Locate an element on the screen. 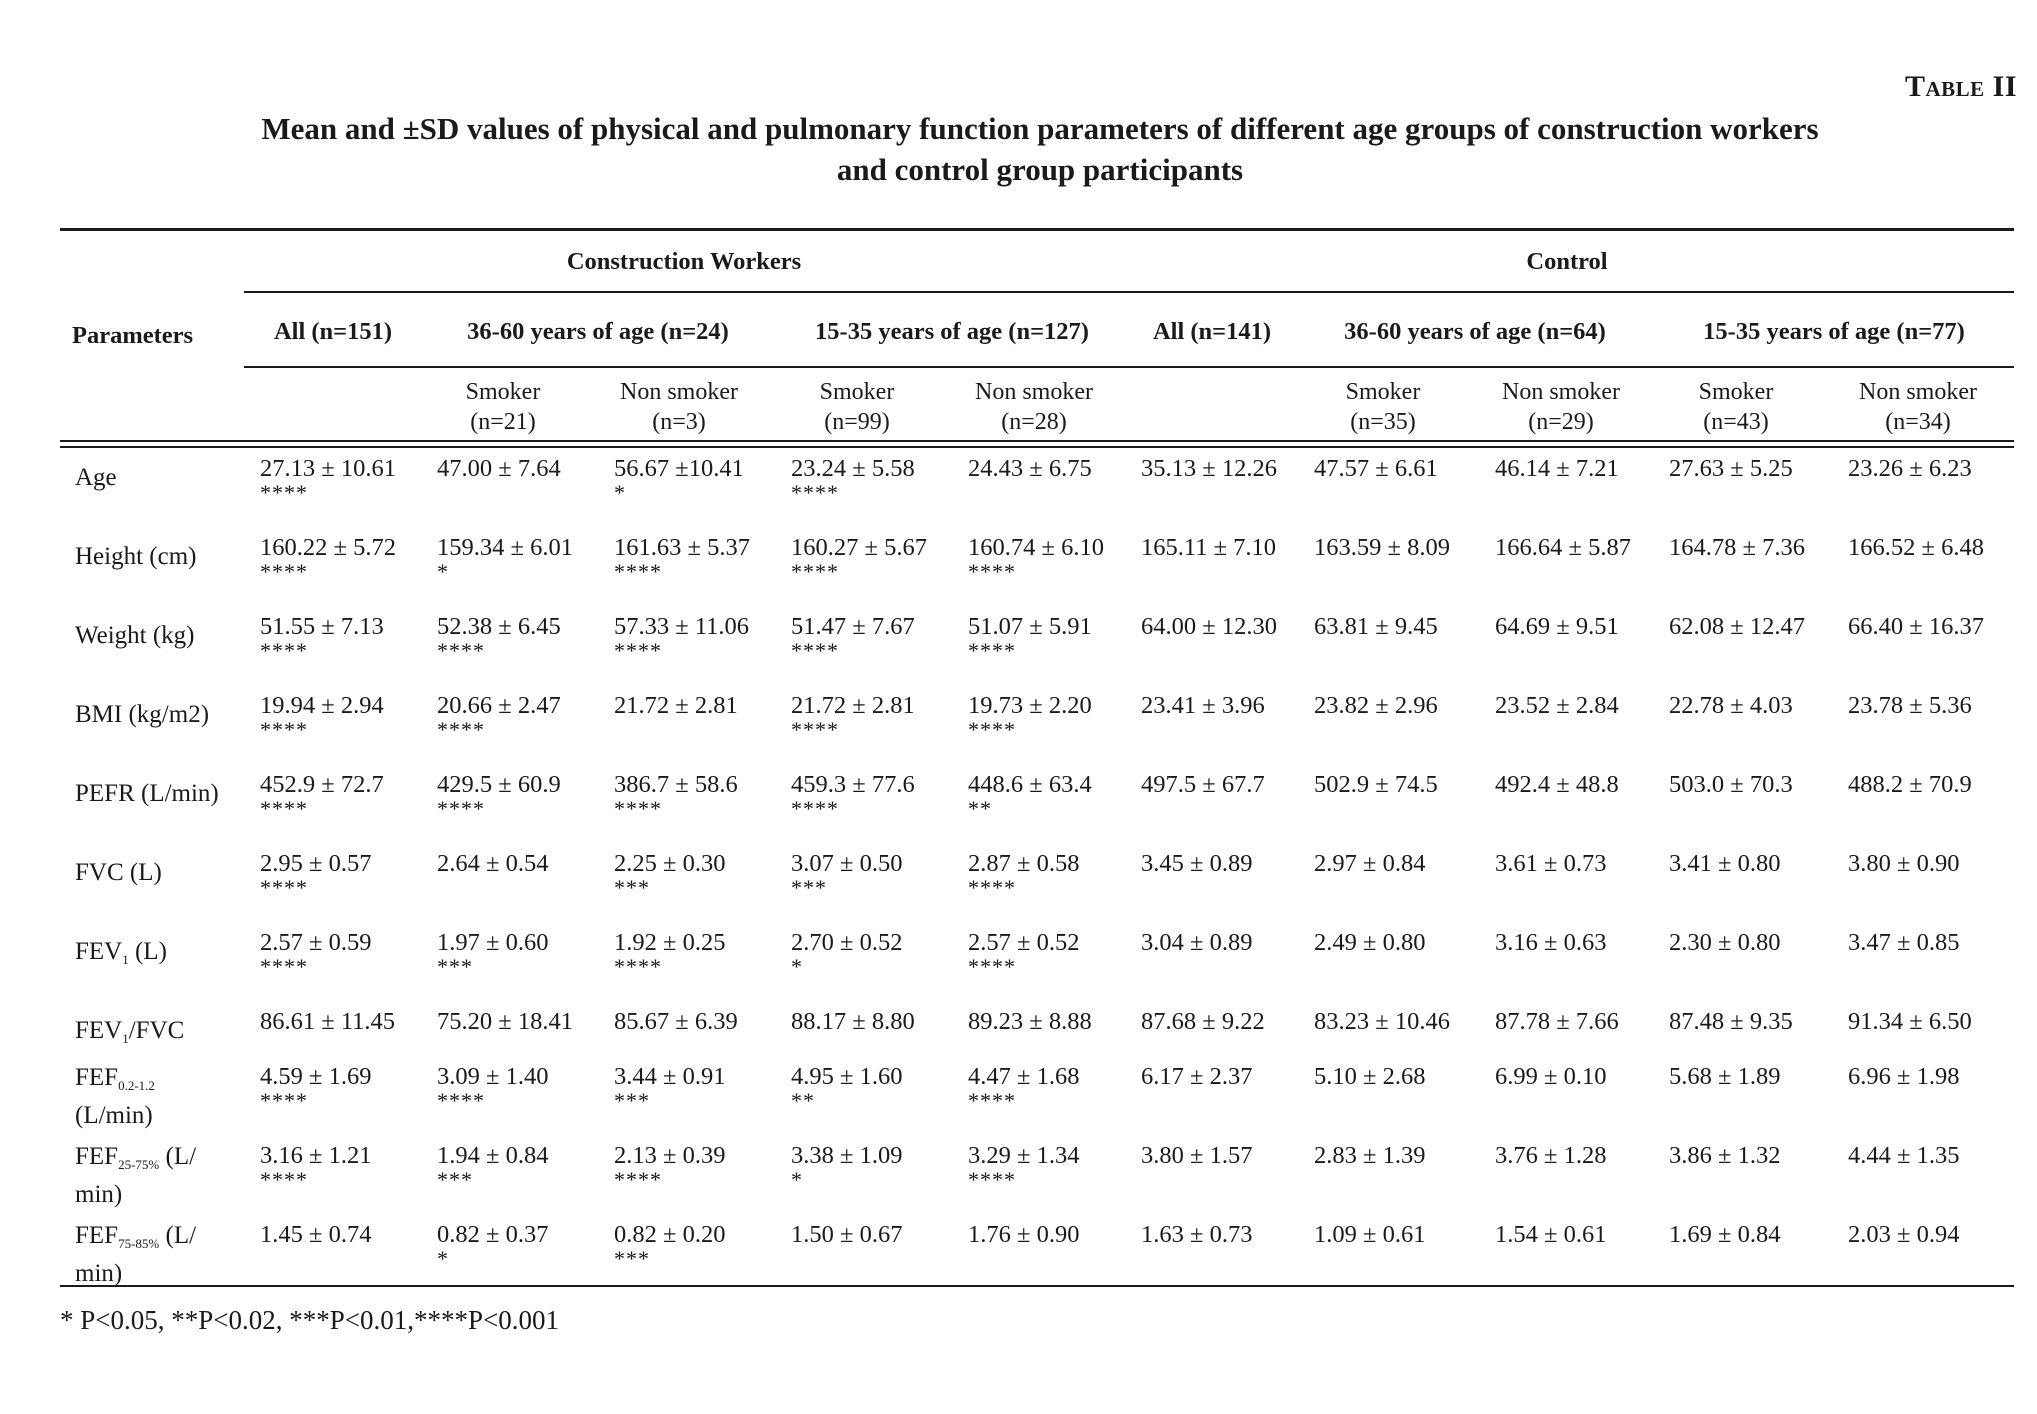 This screenshot has height=1414, width=2037. data-cell: 4.44 ± 1.35 is located at coordinates (1903, 1155).